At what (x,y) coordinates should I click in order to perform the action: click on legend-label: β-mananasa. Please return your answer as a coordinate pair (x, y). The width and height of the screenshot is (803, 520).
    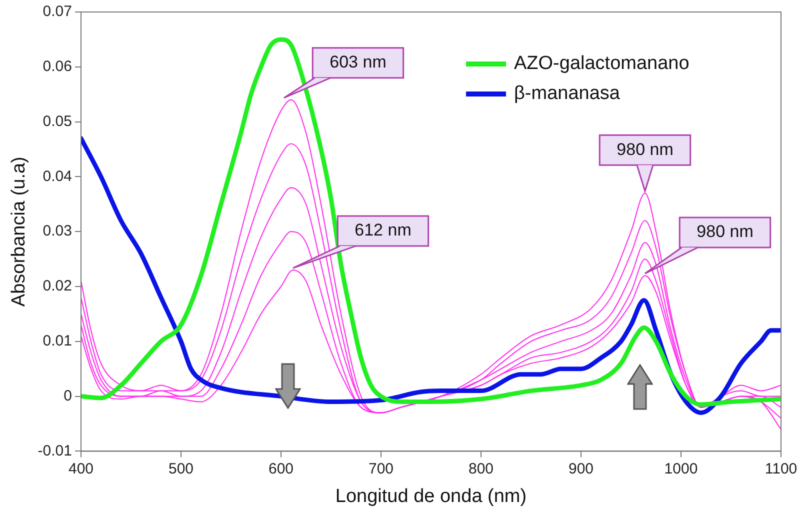
    Looking at the image, I should click on (567, 93).